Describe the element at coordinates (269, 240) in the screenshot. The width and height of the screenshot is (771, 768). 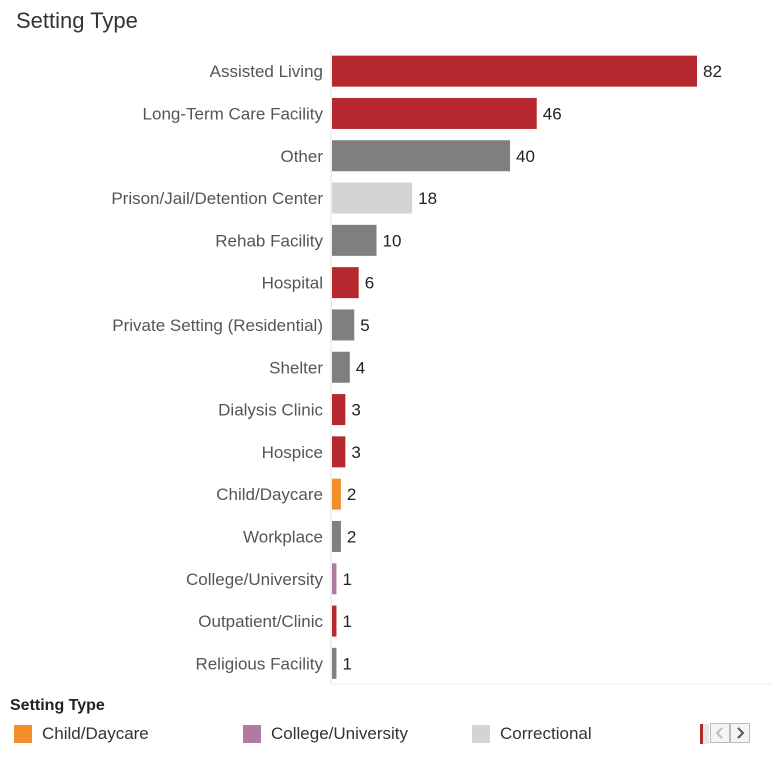
I see `category-label: Rehab Facility` at that location.